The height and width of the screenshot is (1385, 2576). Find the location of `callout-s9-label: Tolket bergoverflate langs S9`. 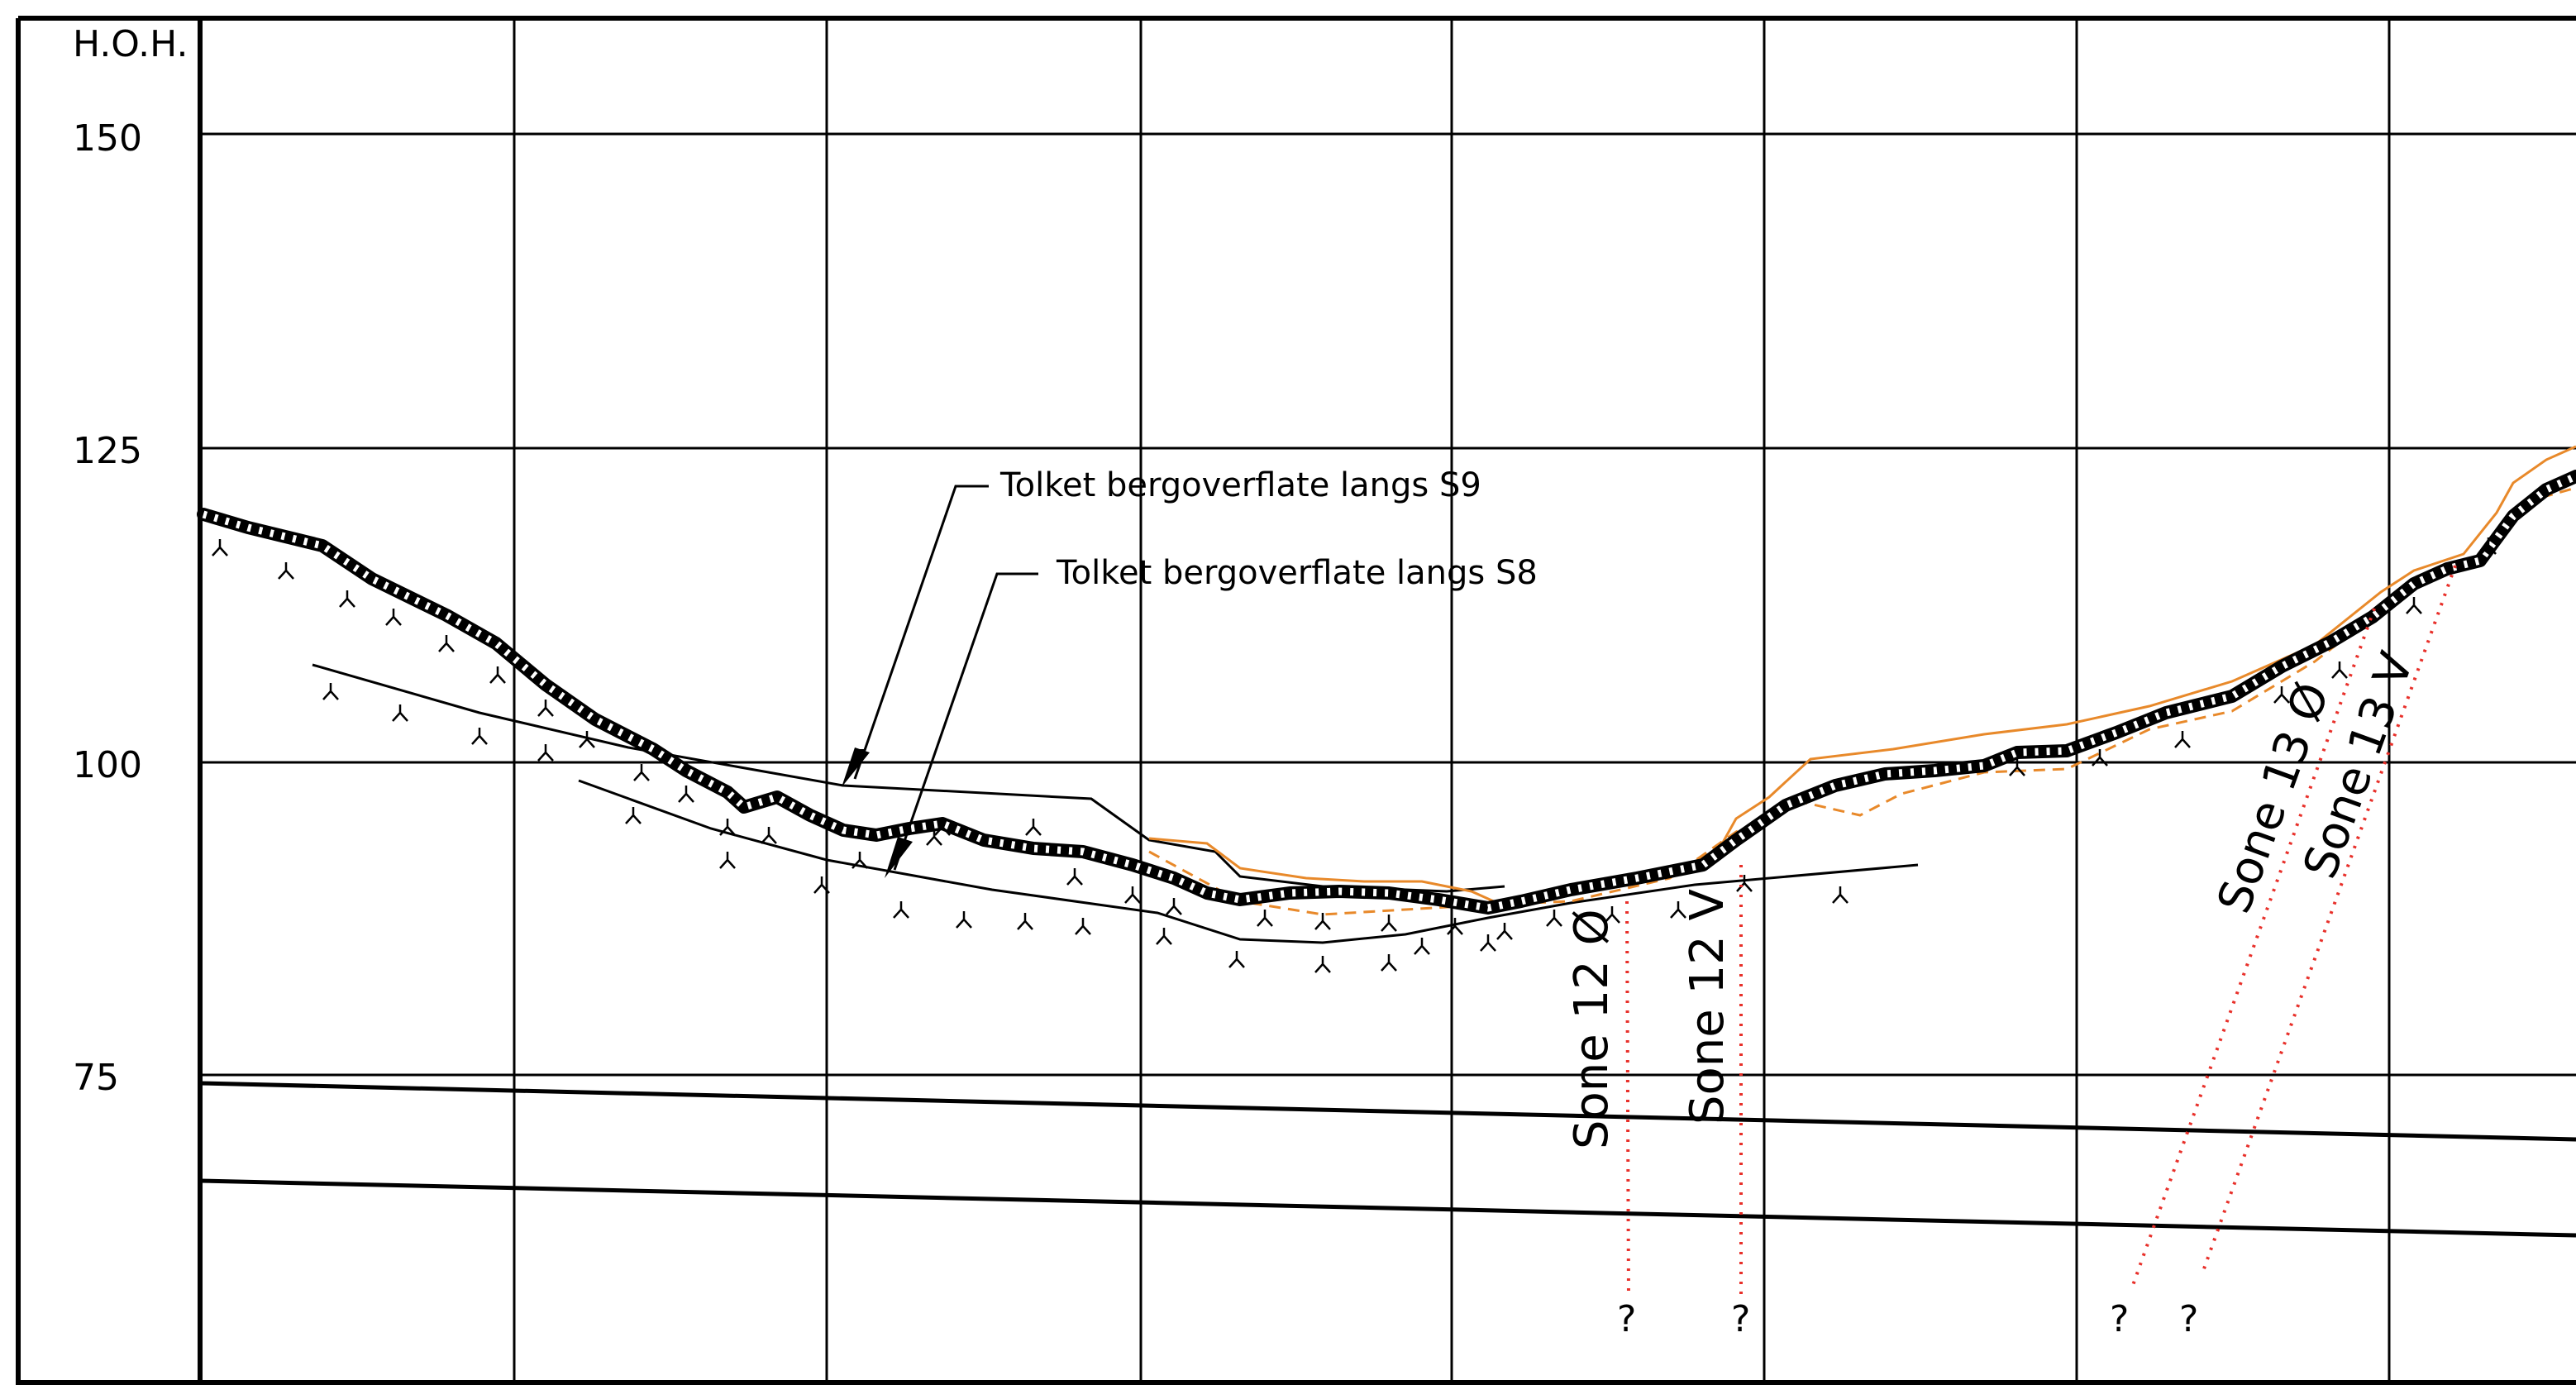

callout-s9-label: Tolket bergoverflate langs S9 is located at coordinates (1240, 485).